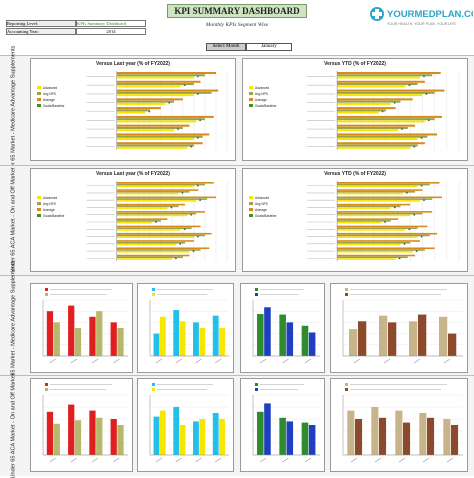 The image size is (474, 478). Describe the element at coordinates (226, 47) in the screenshot. I see `select-month-label: Select Month` at that location.